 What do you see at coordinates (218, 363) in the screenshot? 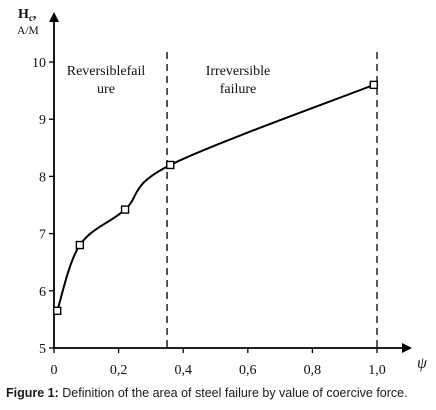
I see `x-ticks: 0 0,2 0,4 0,6 0,8 1,0` at bounding box center [218, 363].